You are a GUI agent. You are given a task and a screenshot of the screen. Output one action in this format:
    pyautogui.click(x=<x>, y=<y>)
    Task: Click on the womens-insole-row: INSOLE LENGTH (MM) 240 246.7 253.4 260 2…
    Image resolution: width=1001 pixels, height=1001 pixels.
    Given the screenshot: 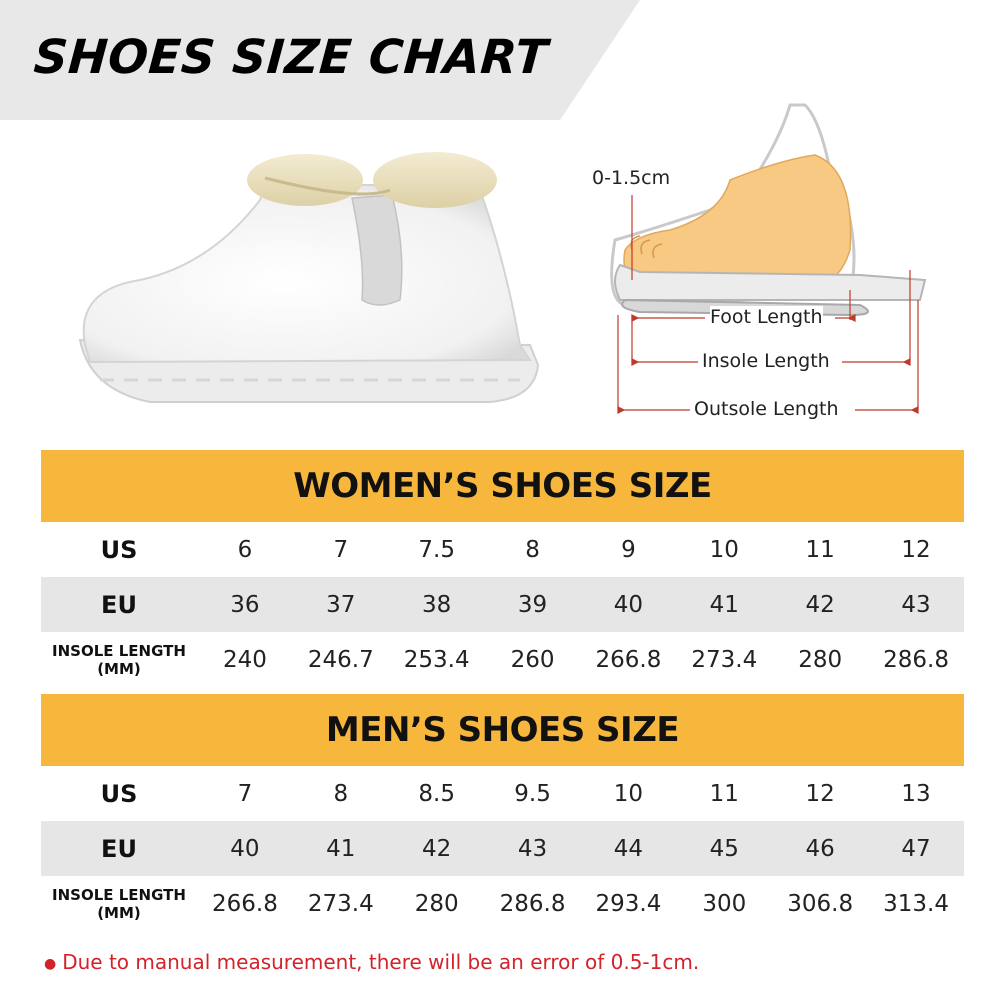 What is the action you would take?
    pyautogui.click(x=502, y=659)
    